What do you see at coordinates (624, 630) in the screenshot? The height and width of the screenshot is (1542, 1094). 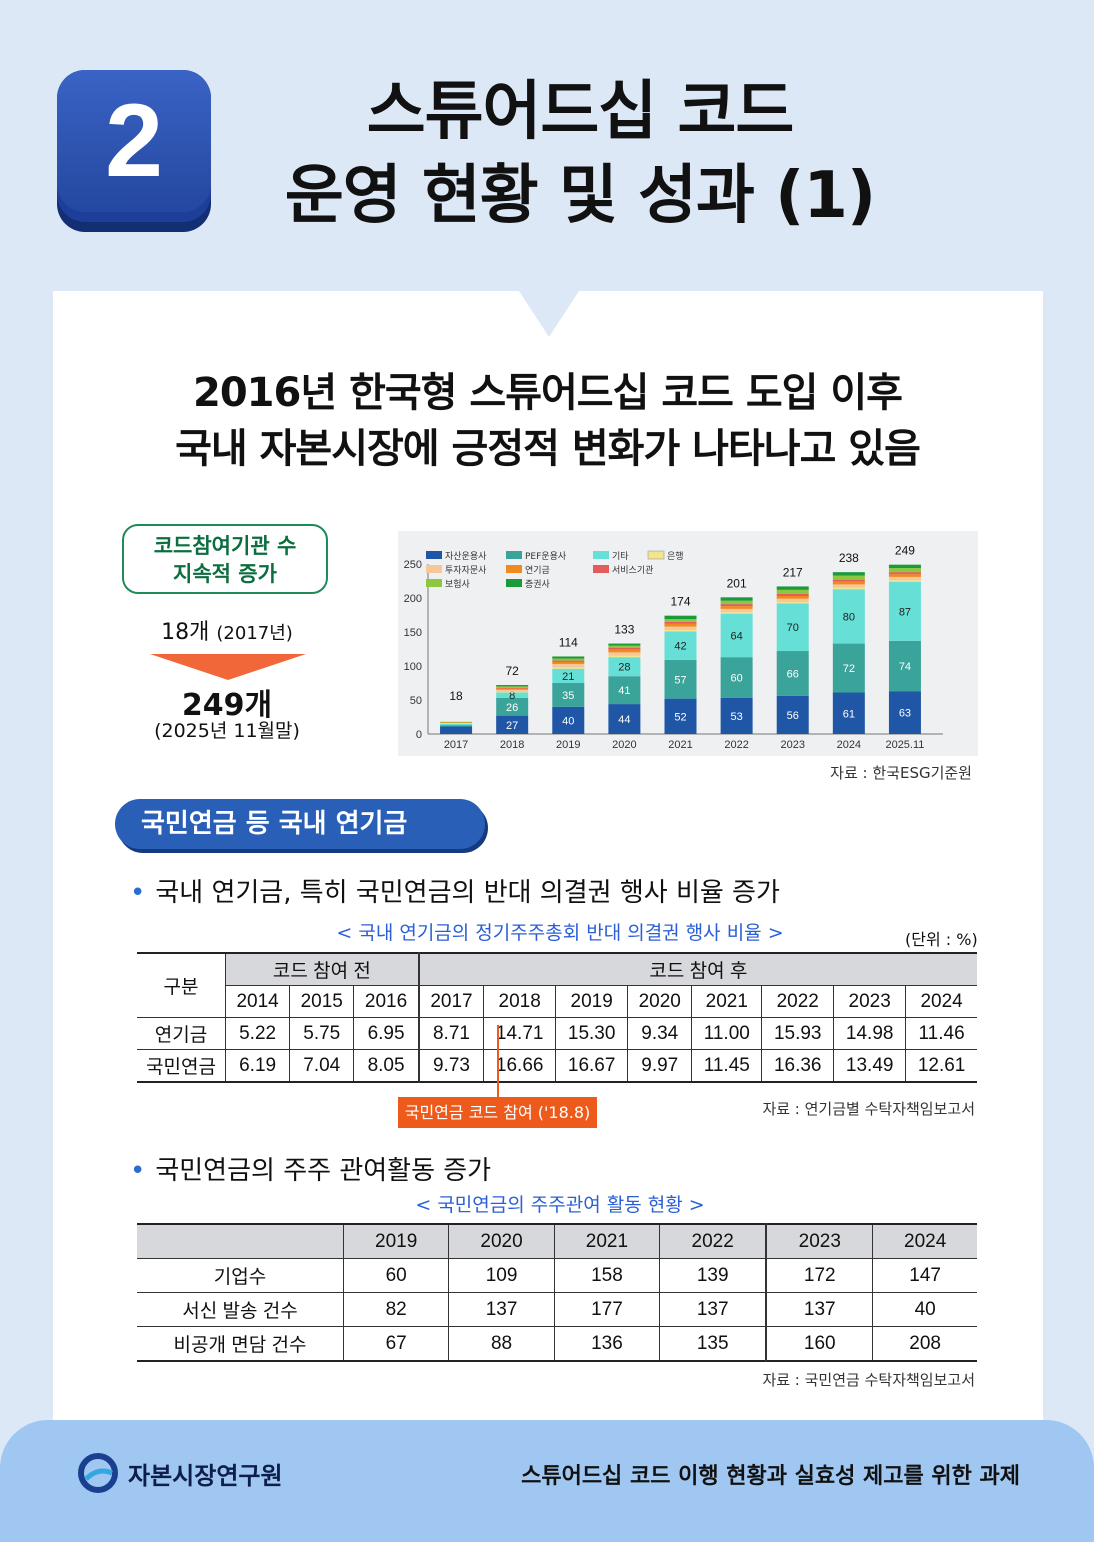 I see `bar-total-label: 133` at bounding box center [624, 630].